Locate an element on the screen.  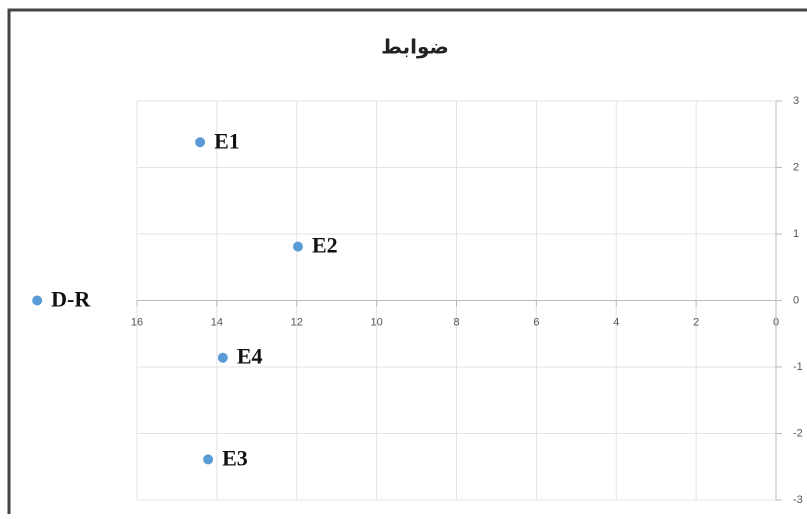
x-tick-label: 4 is located at coordinates (616, 322).